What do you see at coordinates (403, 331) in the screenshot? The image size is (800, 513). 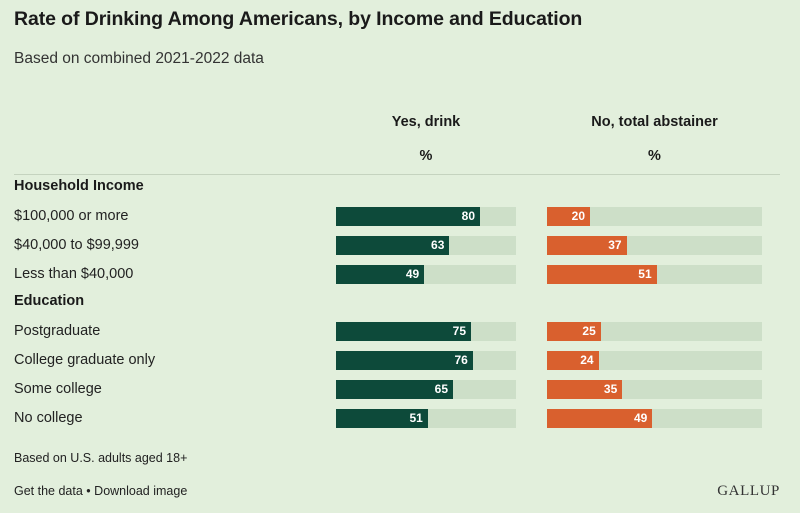 I see `bar-yes: 75` at bounding box center [403, 331].